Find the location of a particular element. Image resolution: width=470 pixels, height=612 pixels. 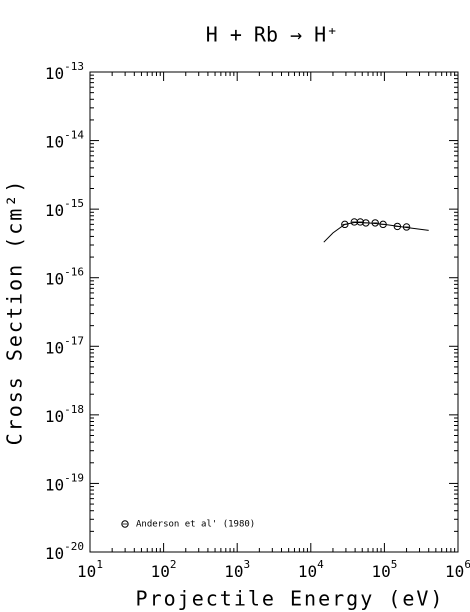

y-tick-exponent: -19 is located at coordinates (74, 477).